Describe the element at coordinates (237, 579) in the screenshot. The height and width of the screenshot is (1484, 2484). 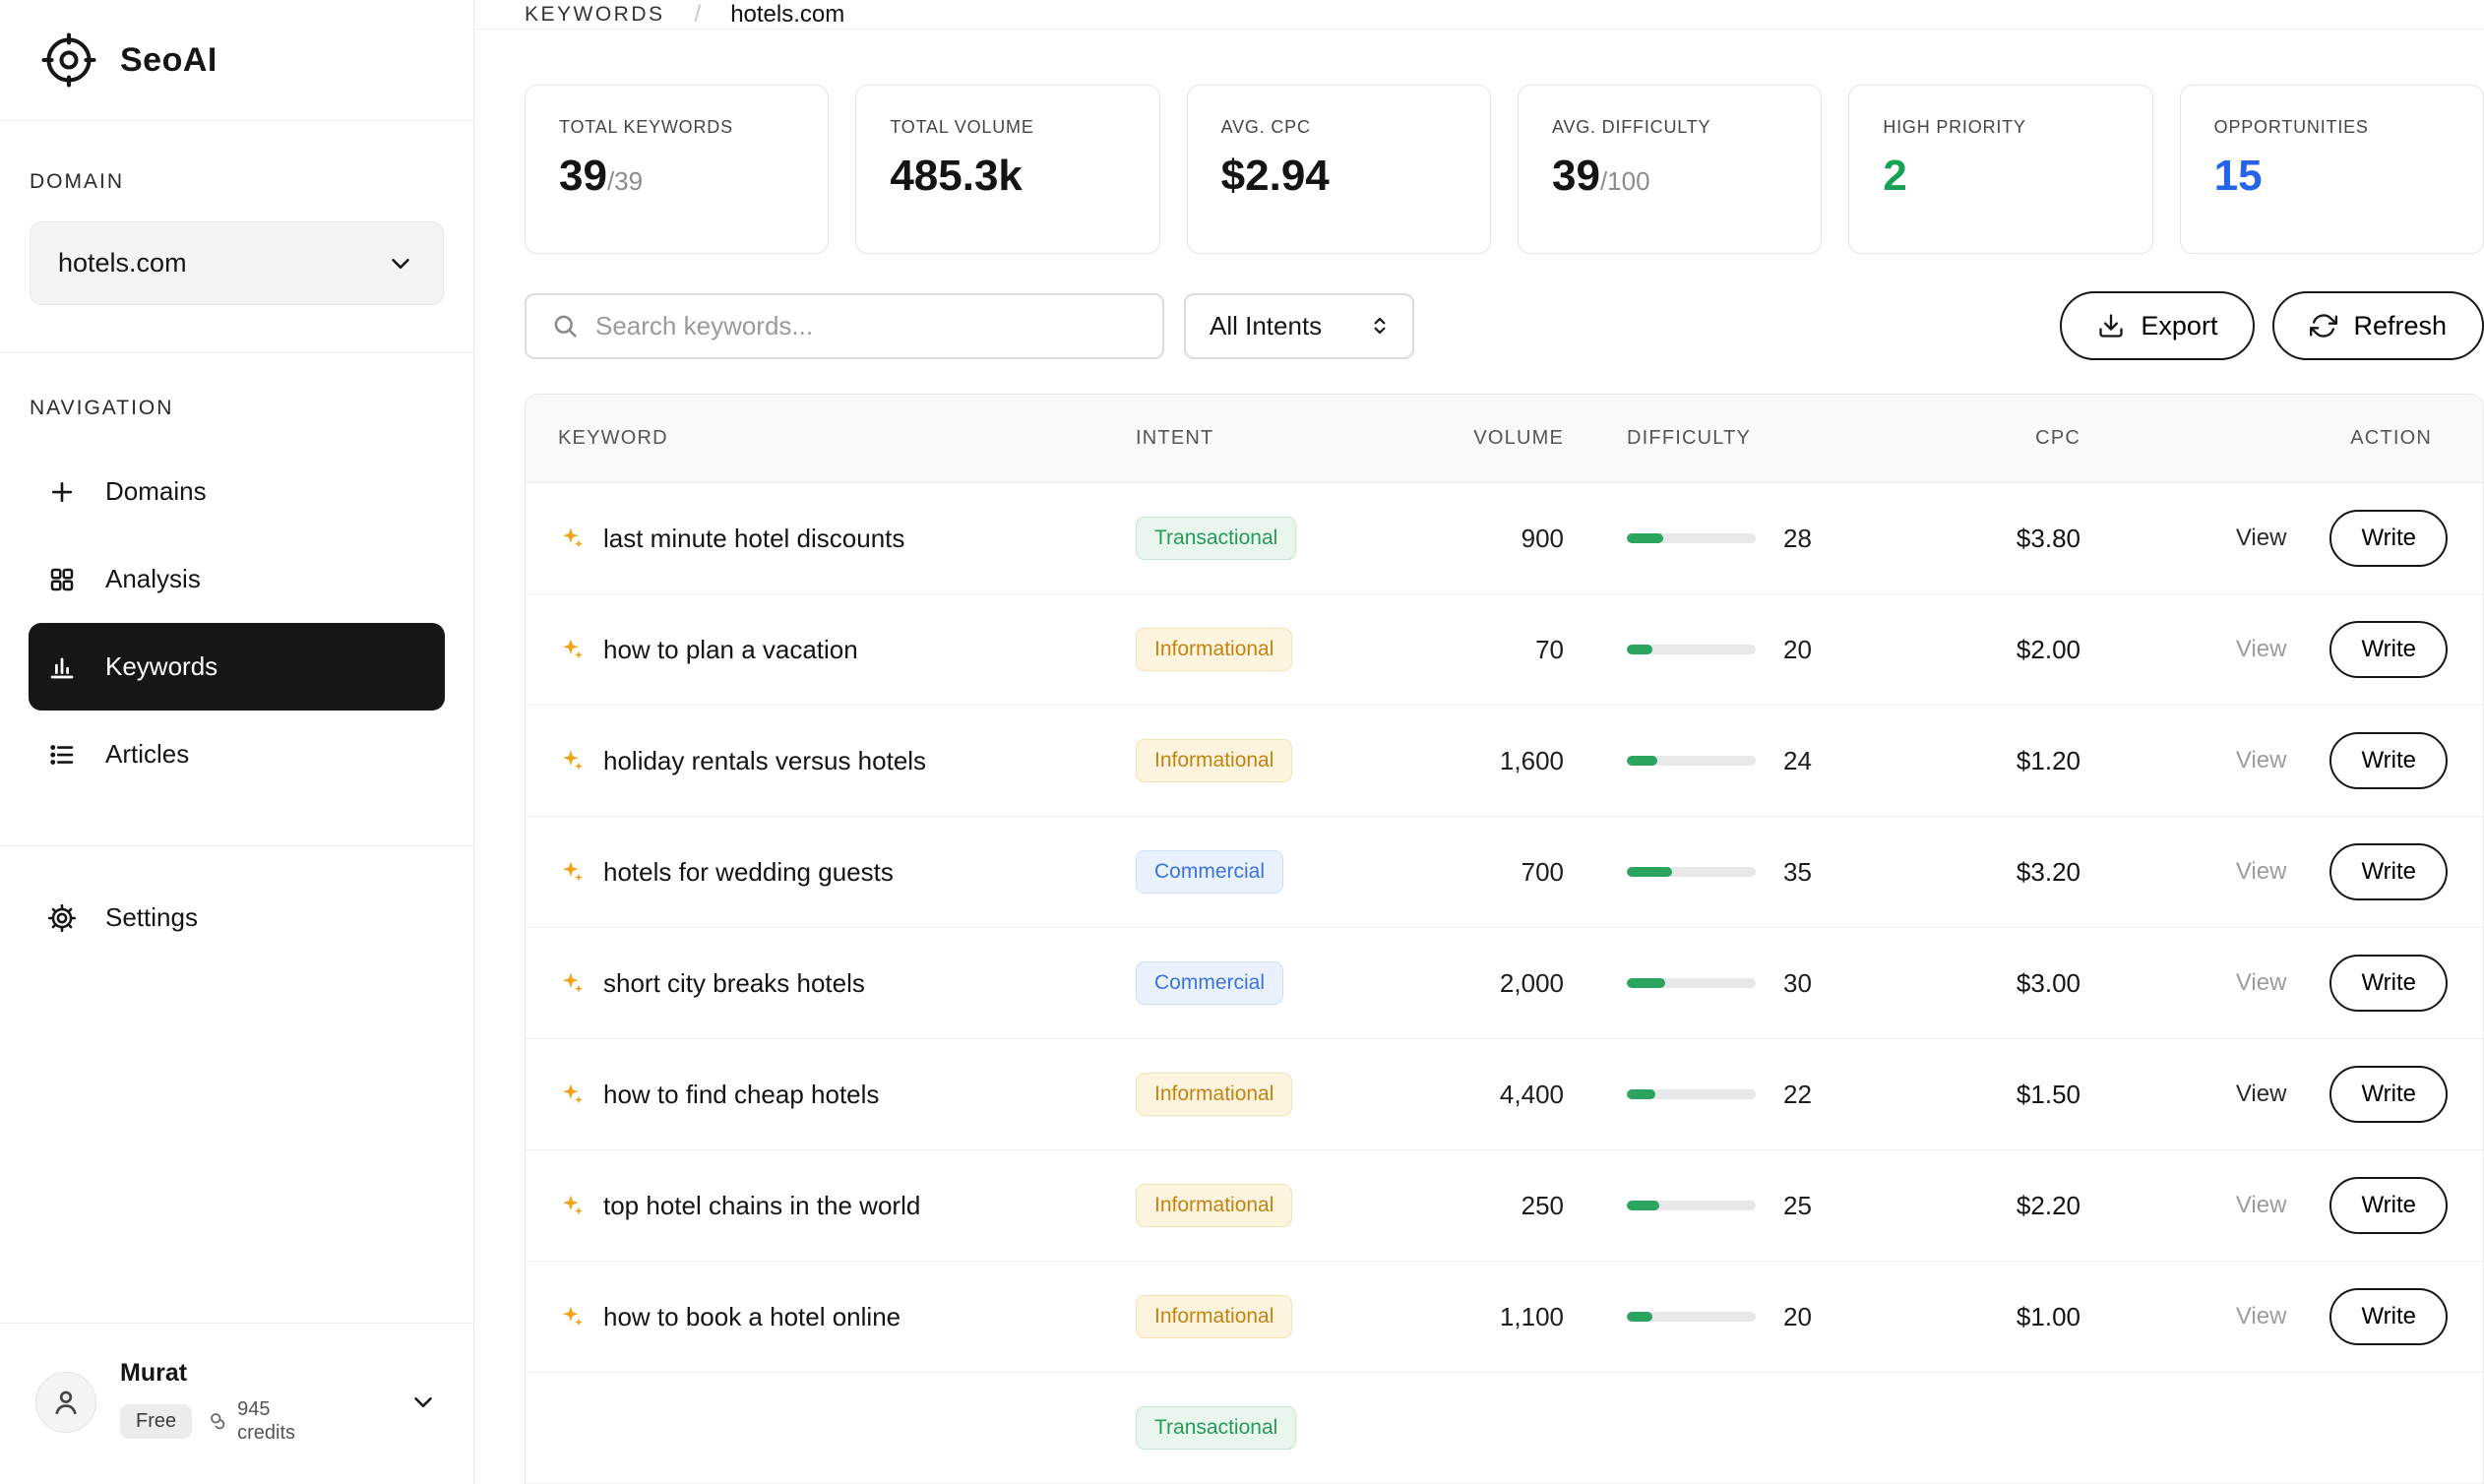
I see `sidebar-item-analysis: Analysis` at that location.